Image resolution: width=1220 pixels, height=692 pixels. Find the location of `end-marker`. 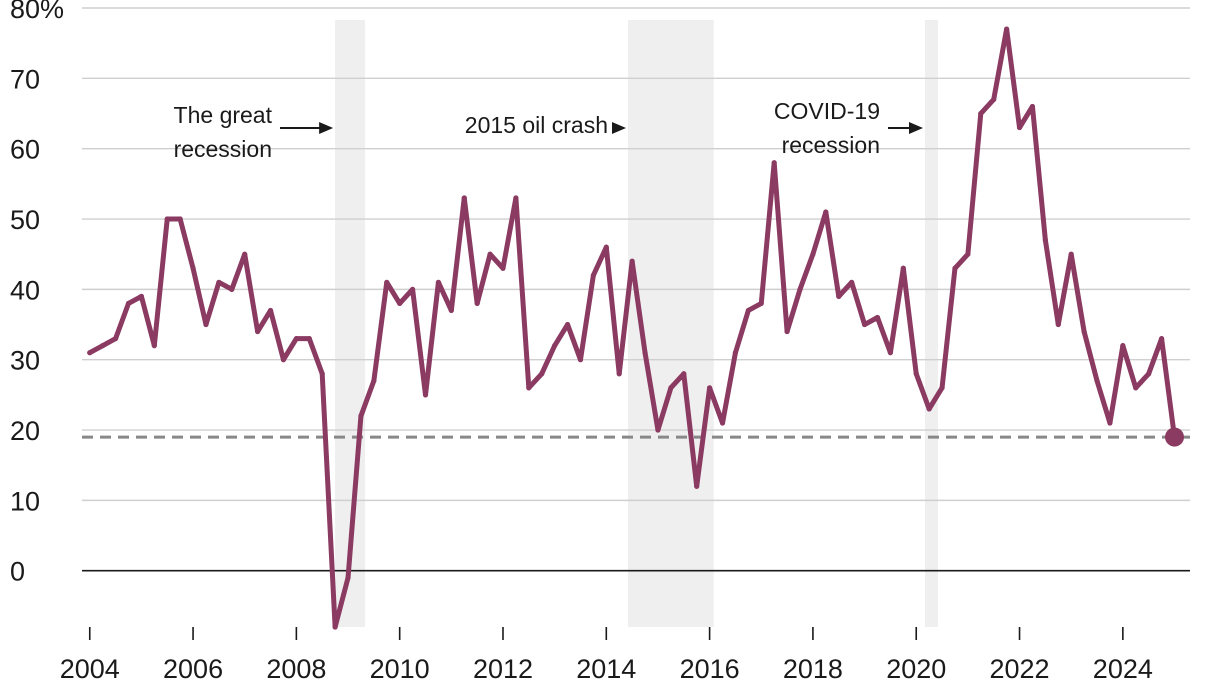

end-marker is located at coordinates (1175, 437).